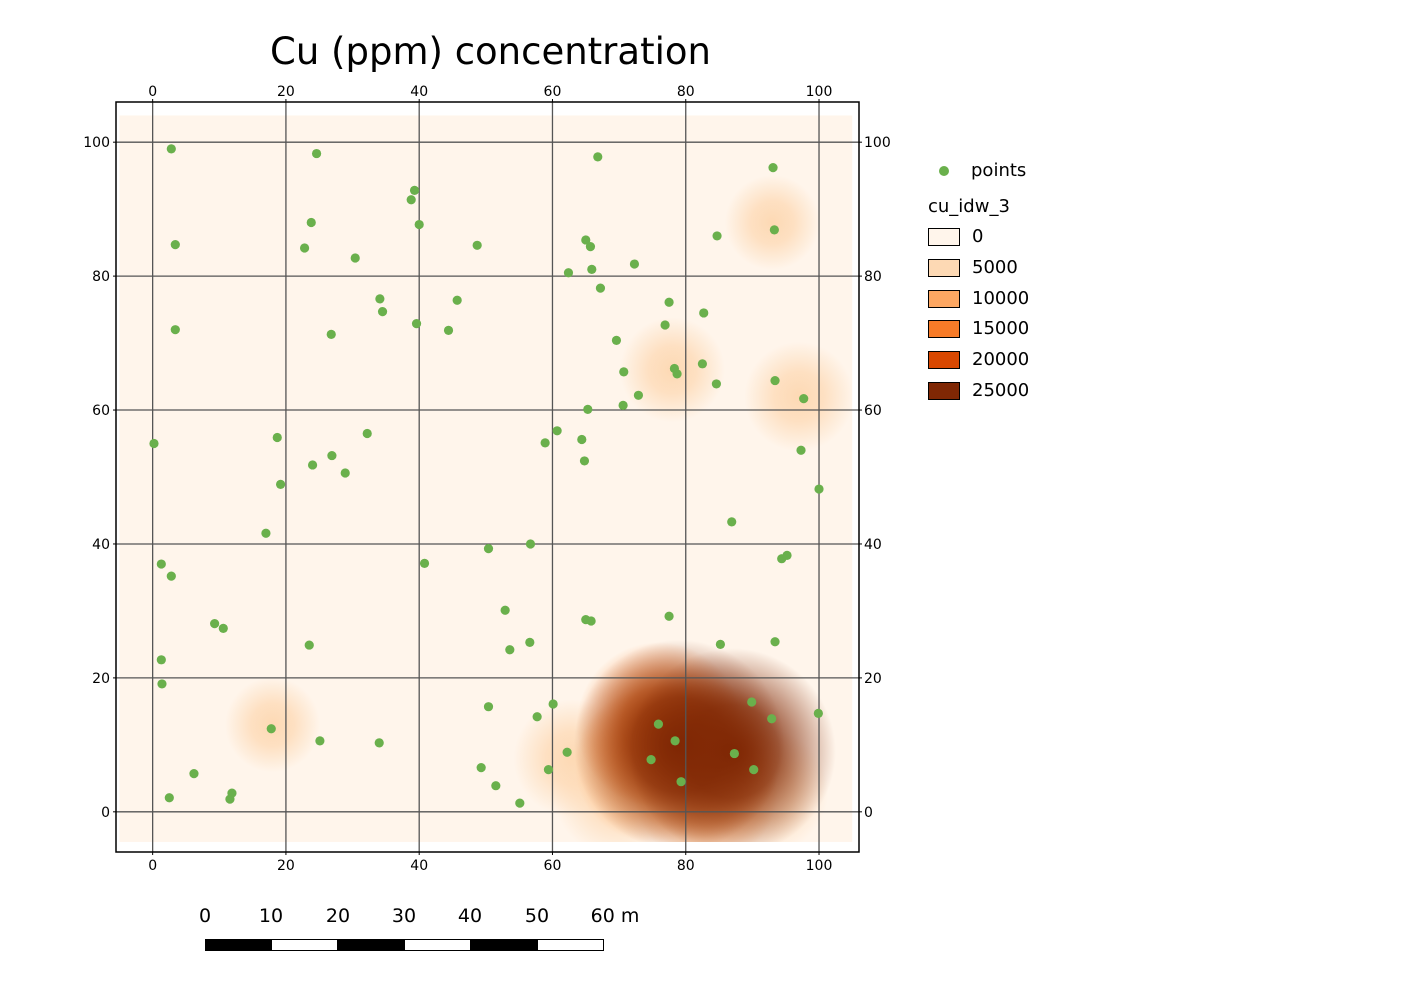 Image resolution: width=1403 pixels, height=992 pixels. Describe the element at coordinates (798, 396) in the screenshot. I see `raster-hotspot` at that location.